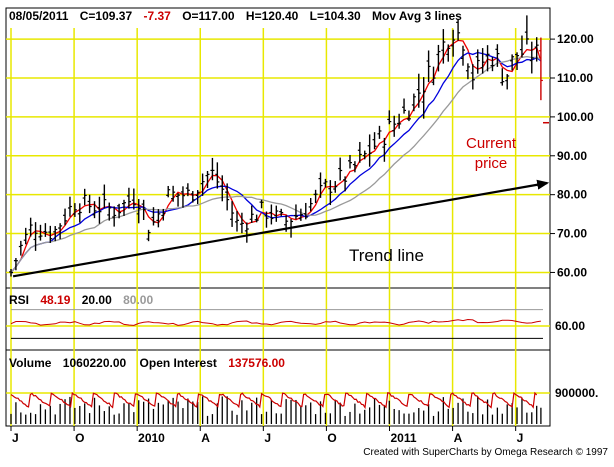 This screenshot has width=614, height=467. Describe the element at coordinates (570, 326) in the screenshot. I see `rsi-axis-label: 60.00` at that location.